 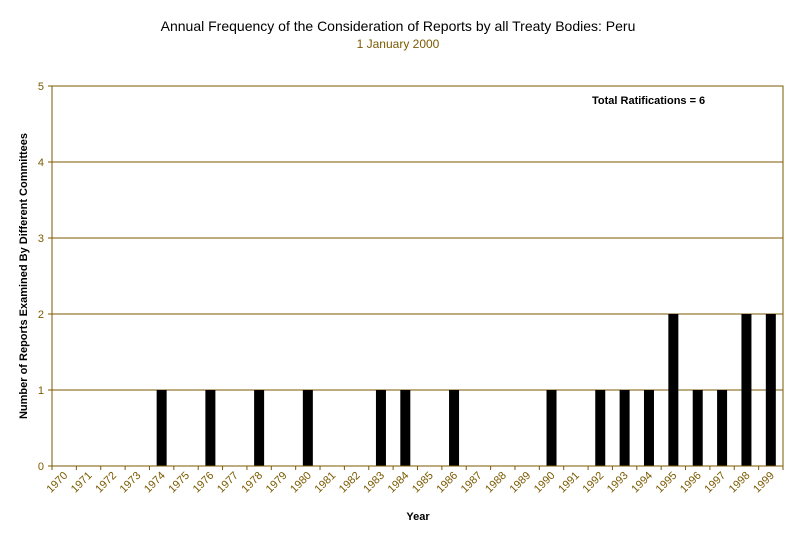 What do you see at coordinates (82, 483) in the screenshot?
I see `x-tick-label-1971: 1971` at bounding box center [82, 483].